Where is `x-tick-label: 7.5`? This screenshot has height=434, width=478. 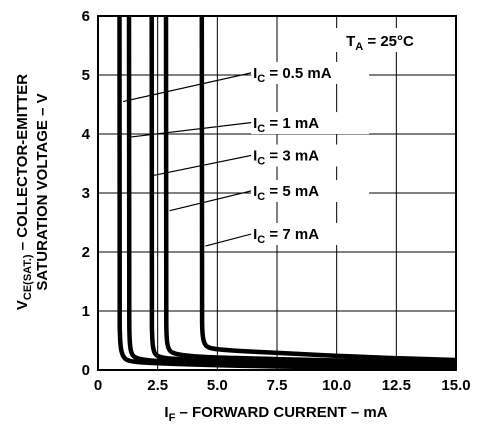
x-tick-label: 7.5 is located at coordinates (277, 385).